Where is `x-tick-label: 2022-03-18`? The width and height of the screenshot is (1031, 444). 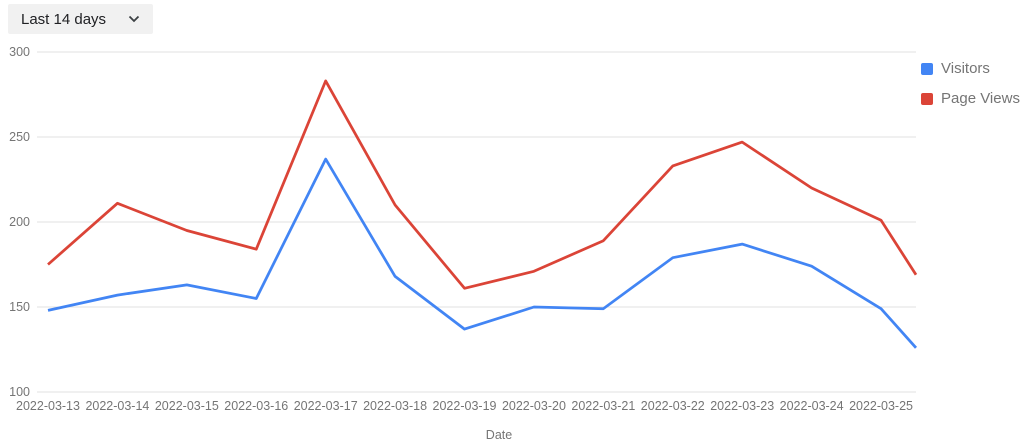 x-tick-label: 2022-03-18 is located at coordinates (395, 406).